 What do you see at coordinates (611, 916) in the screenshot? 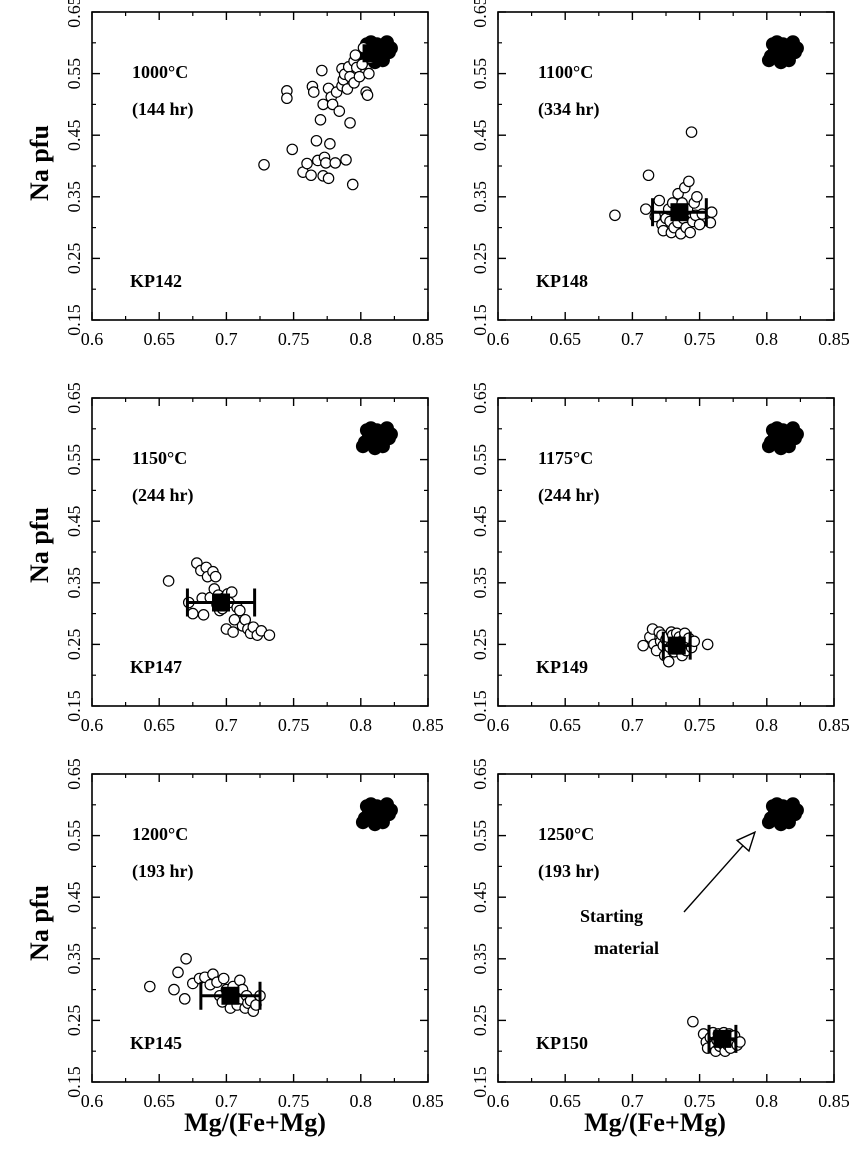
I see `annotation-label-line-1: Starting` at bounding box center [611, 916].